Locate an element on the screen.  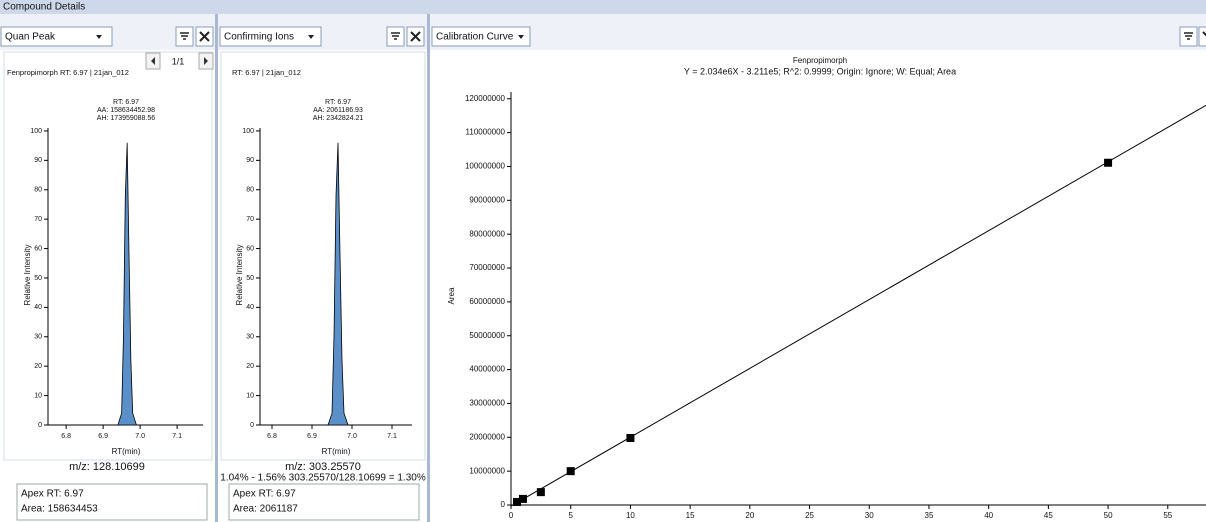
info-line: Area: 2061187 is located at coordinates (265, 509).